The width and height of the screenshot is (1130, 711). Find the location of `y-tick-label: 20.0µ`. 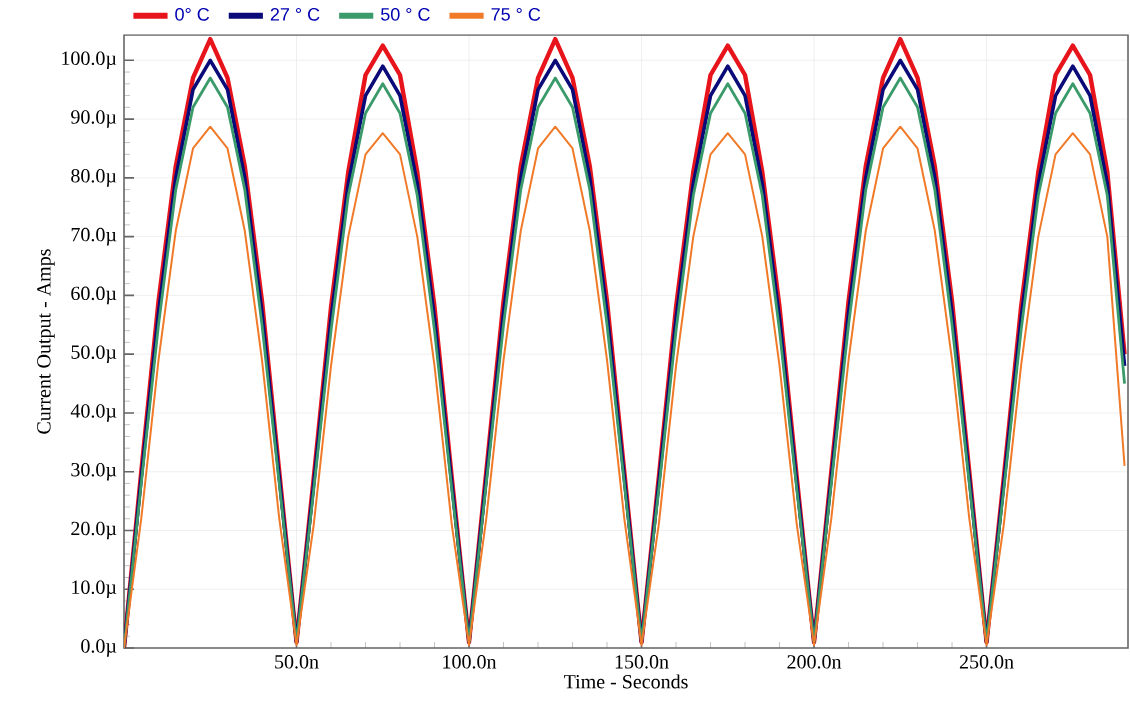

y-tick-label: 20.0µ is located at coordinates (94, 530).